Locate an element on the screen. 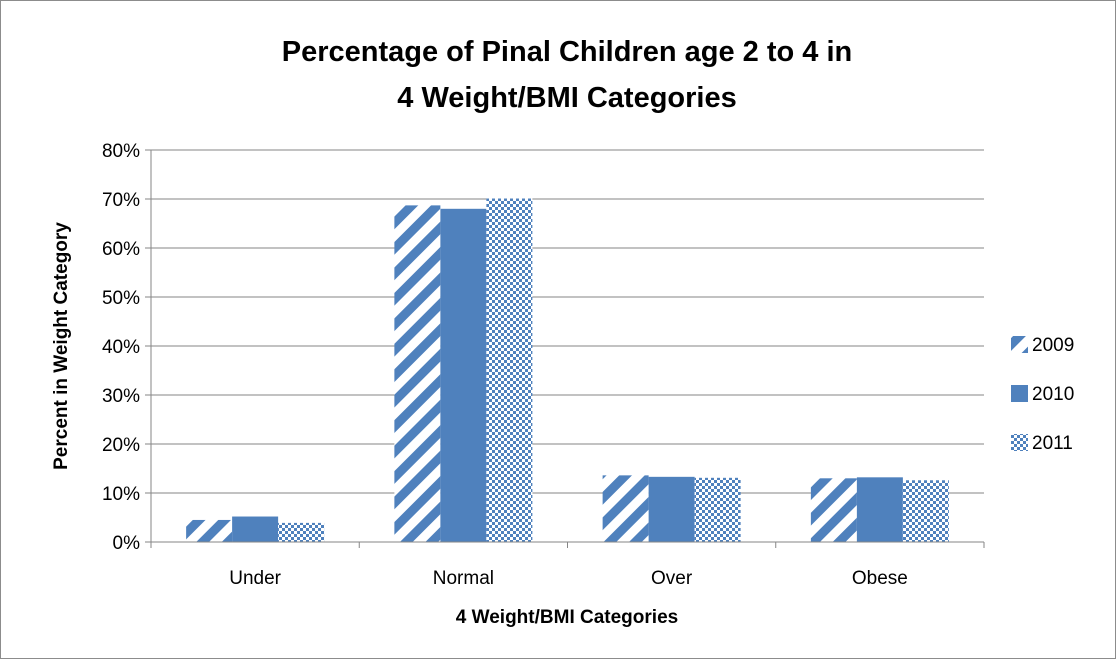 The height and width of the screenshot is (665, 1117). x-tick-label: Over is located at coordinates (672, 578).